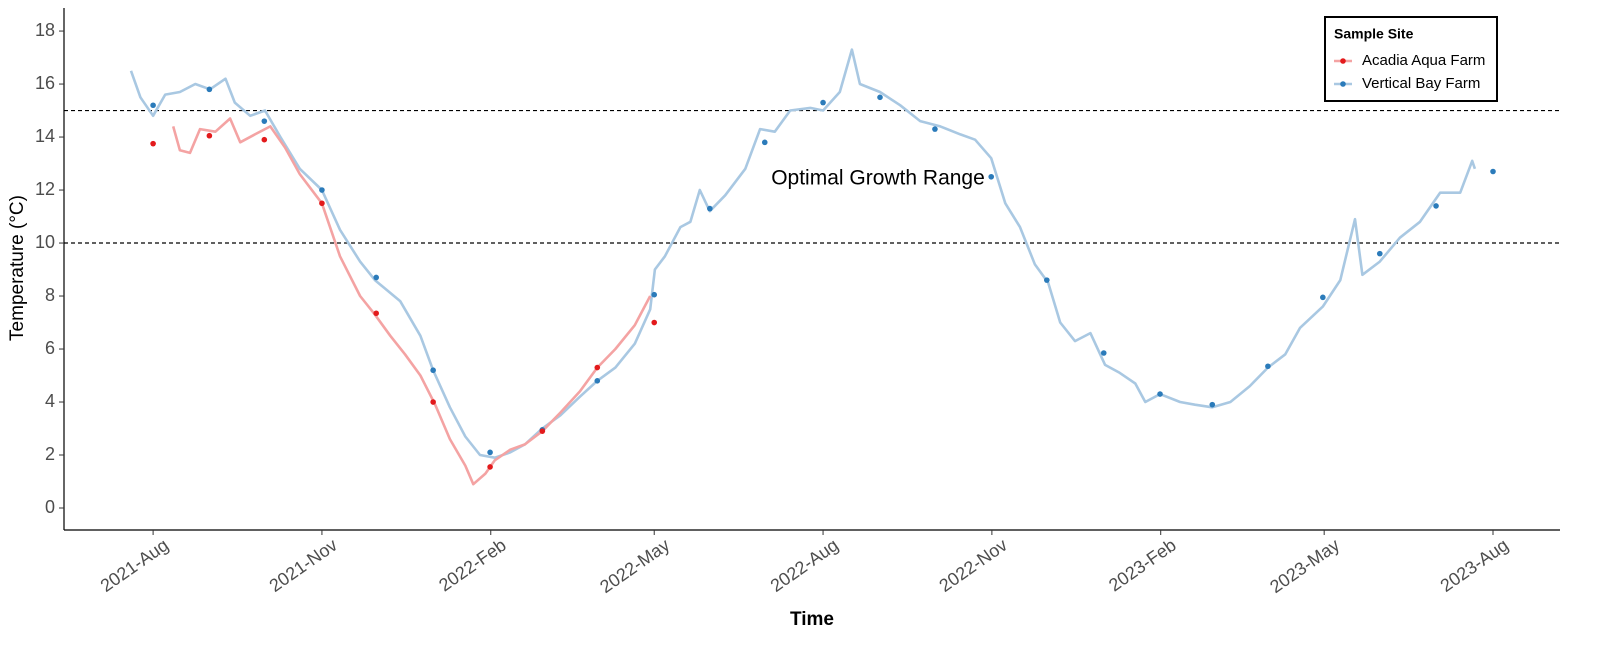 Image resolution: width=1600 pixels, height=650 pixels. Describe the element at coordinates (45, 83) in the screenshot. I see `y-tick-label: 16` at that location.